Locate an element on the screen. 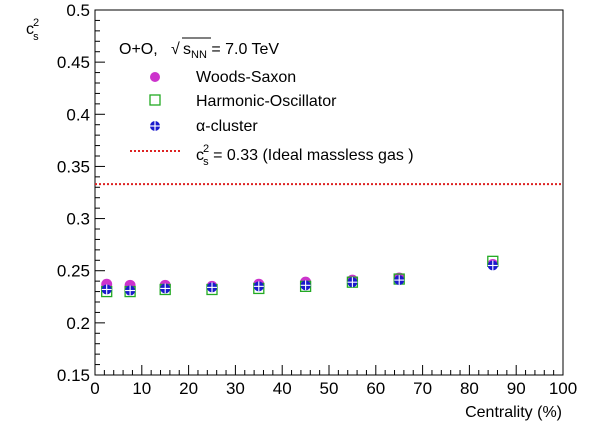  x-axis-title: Centrality (%) is located at coordinates (513, 412).